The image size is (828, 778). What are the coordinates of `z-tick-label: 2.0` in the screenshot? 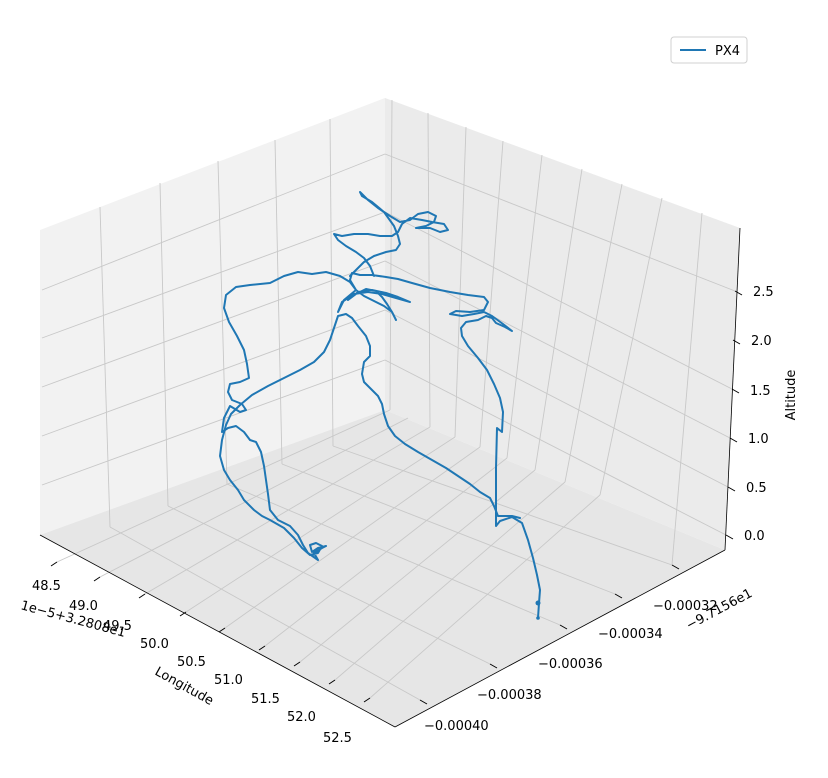 It's located at (761, 341).